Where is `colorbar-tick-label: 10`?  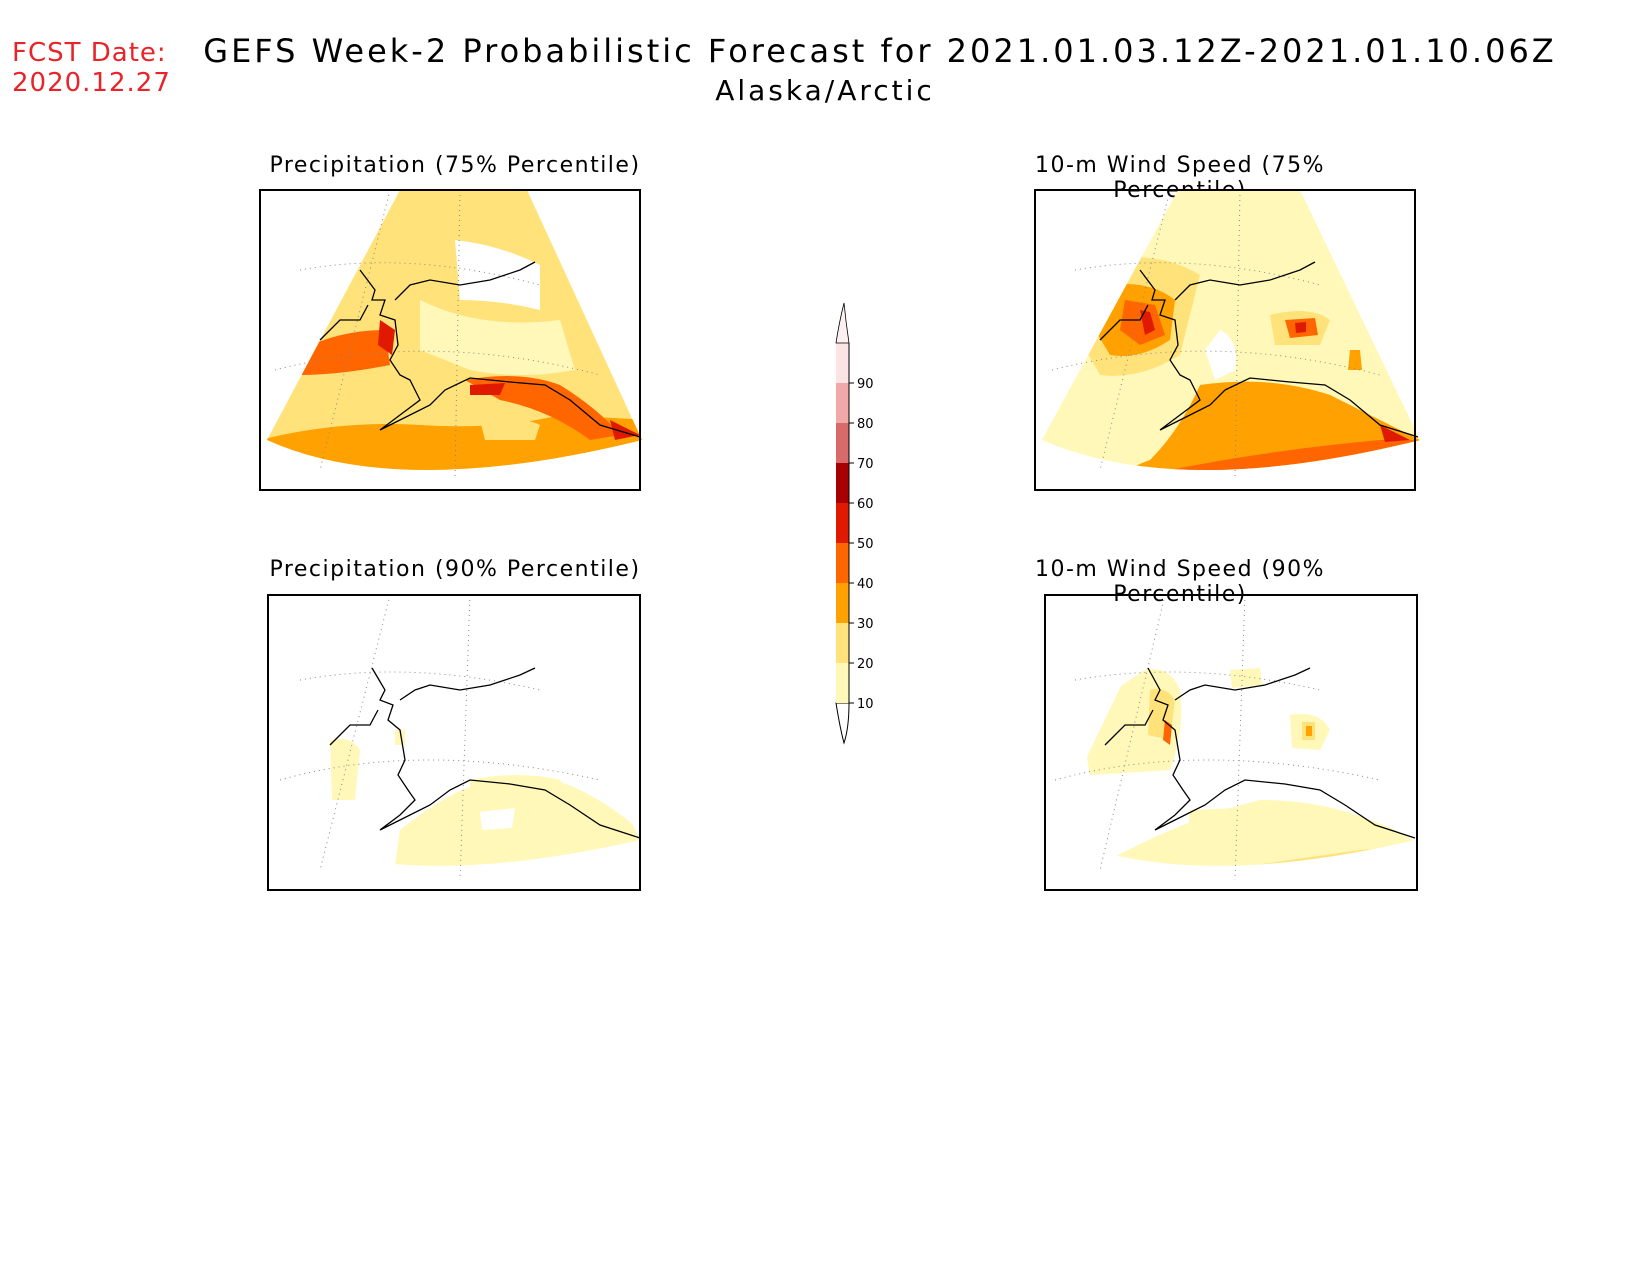 colorbar-tick-label: 10 is located at coordinates (865, 704).